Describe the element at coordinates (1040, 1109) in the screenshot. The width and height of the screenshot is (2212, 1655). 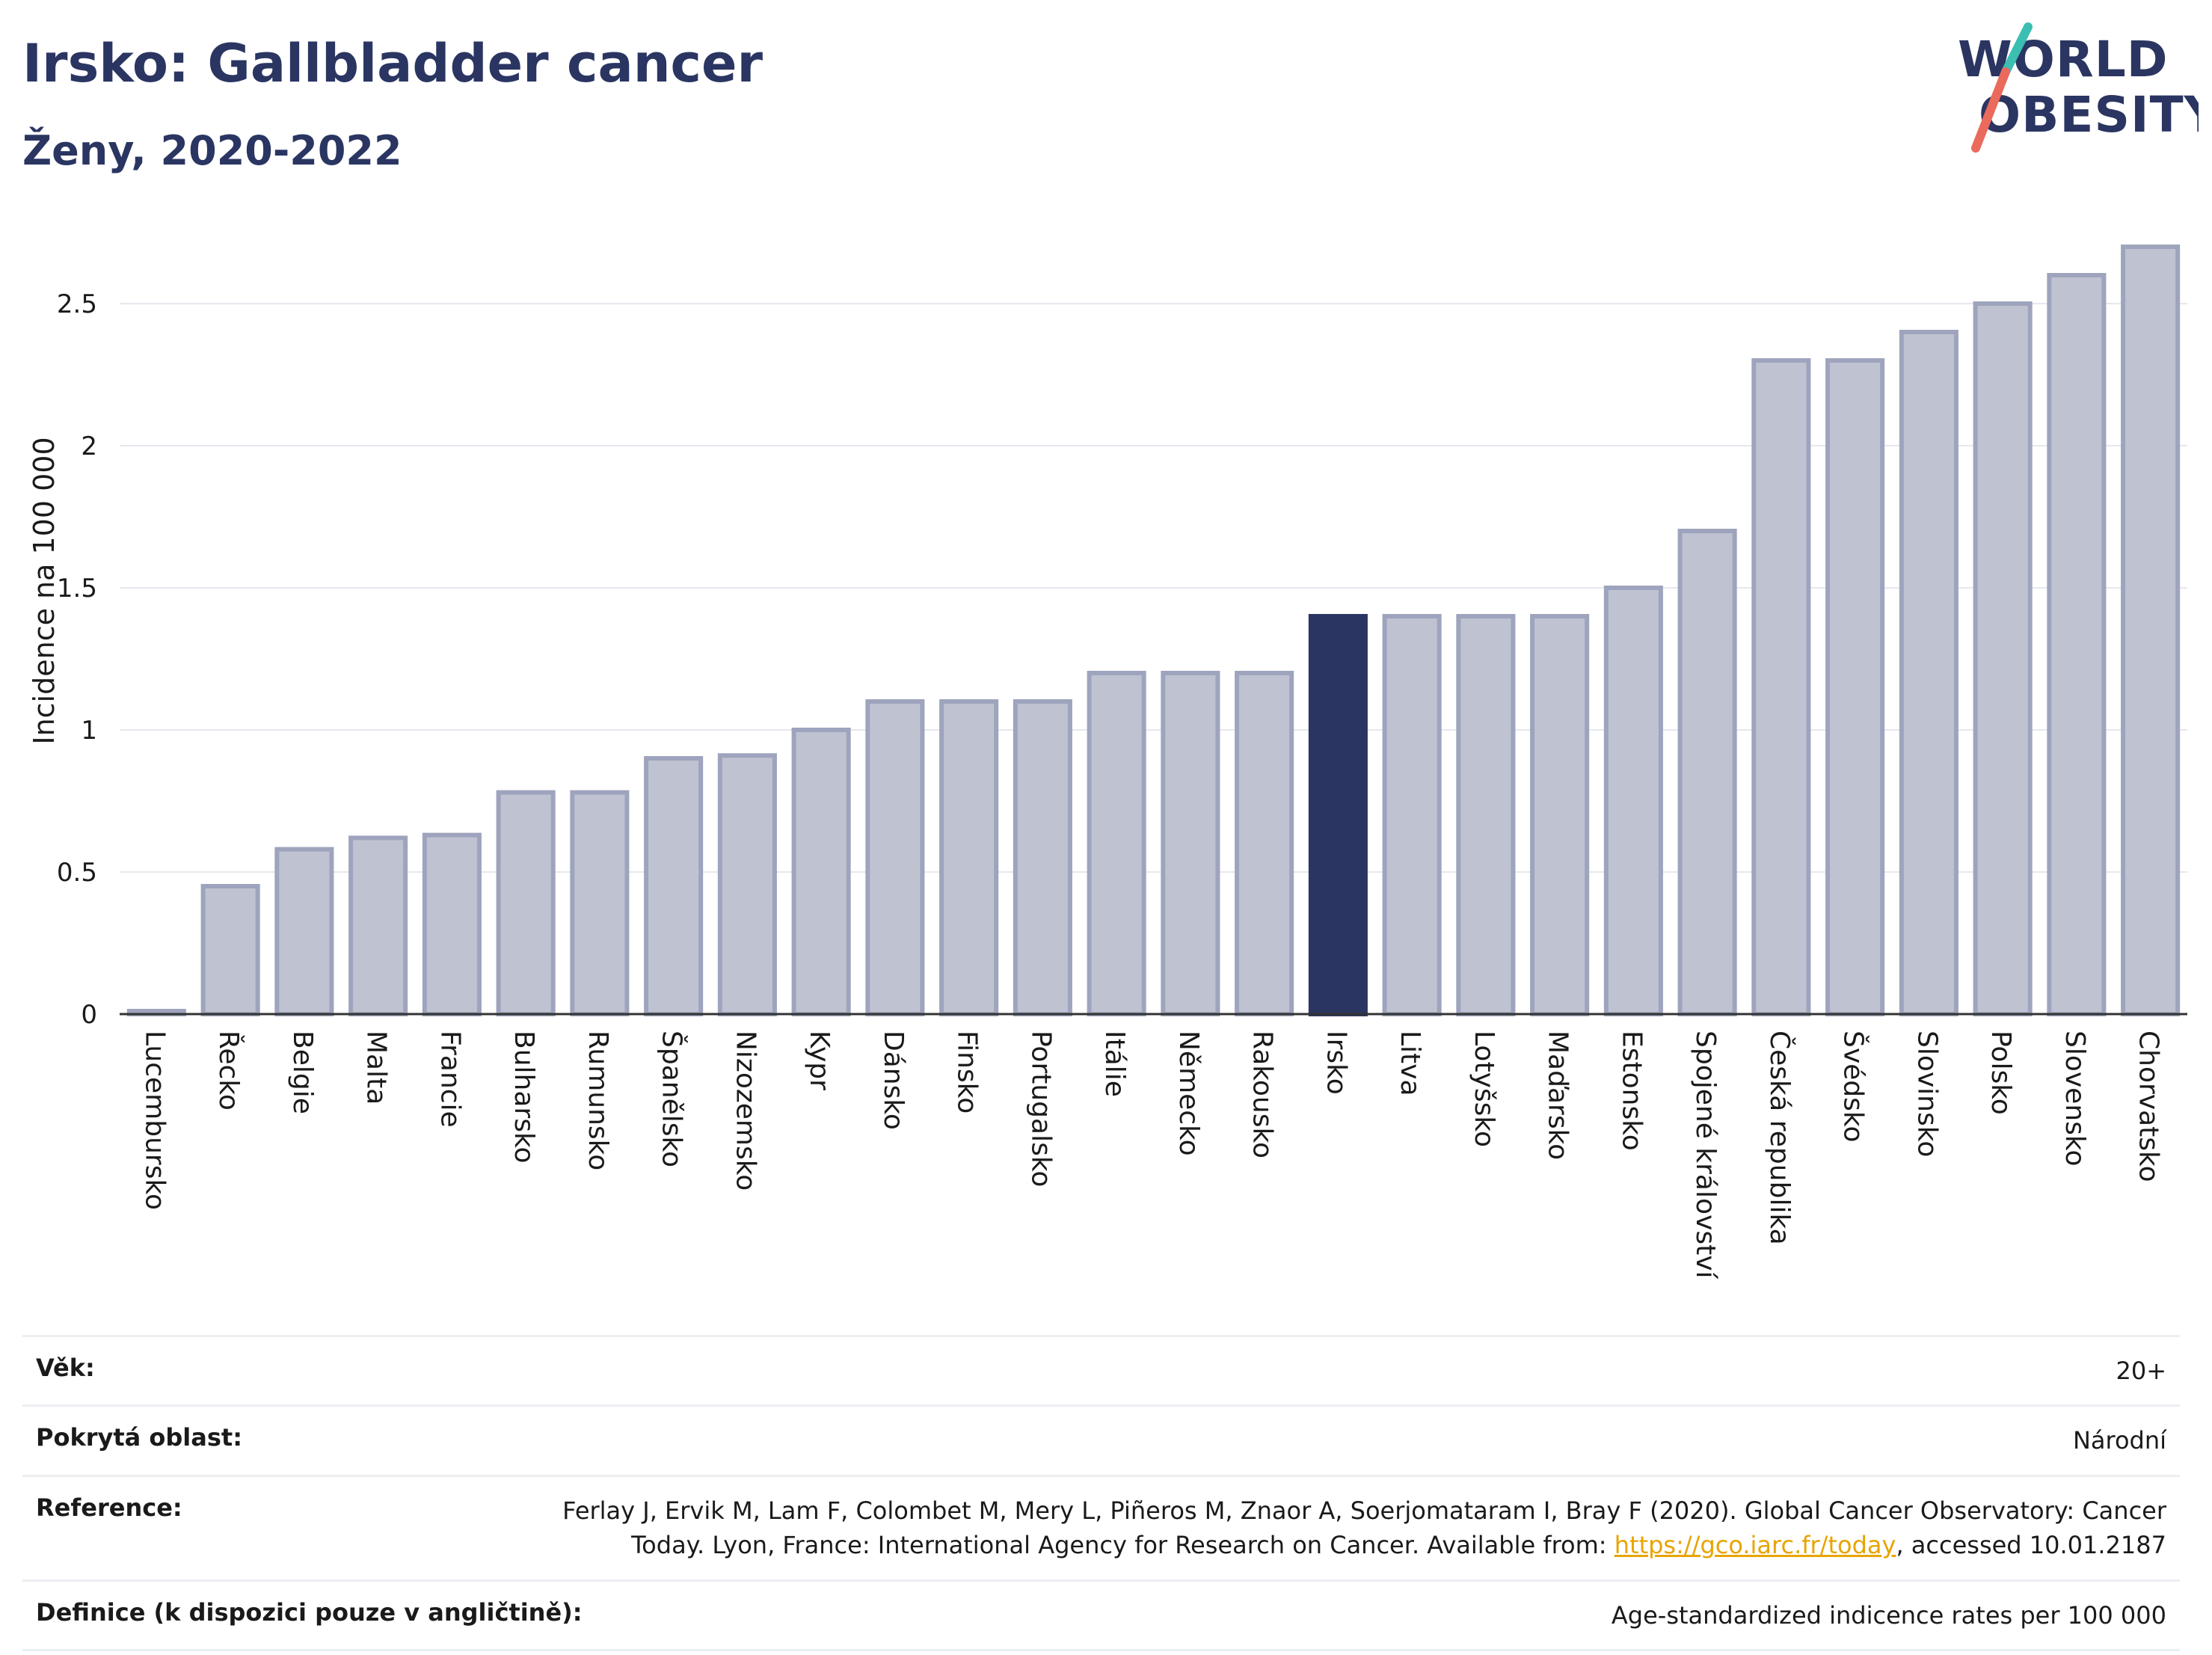
I see `x-tick-label: Portugalsko` at that location.